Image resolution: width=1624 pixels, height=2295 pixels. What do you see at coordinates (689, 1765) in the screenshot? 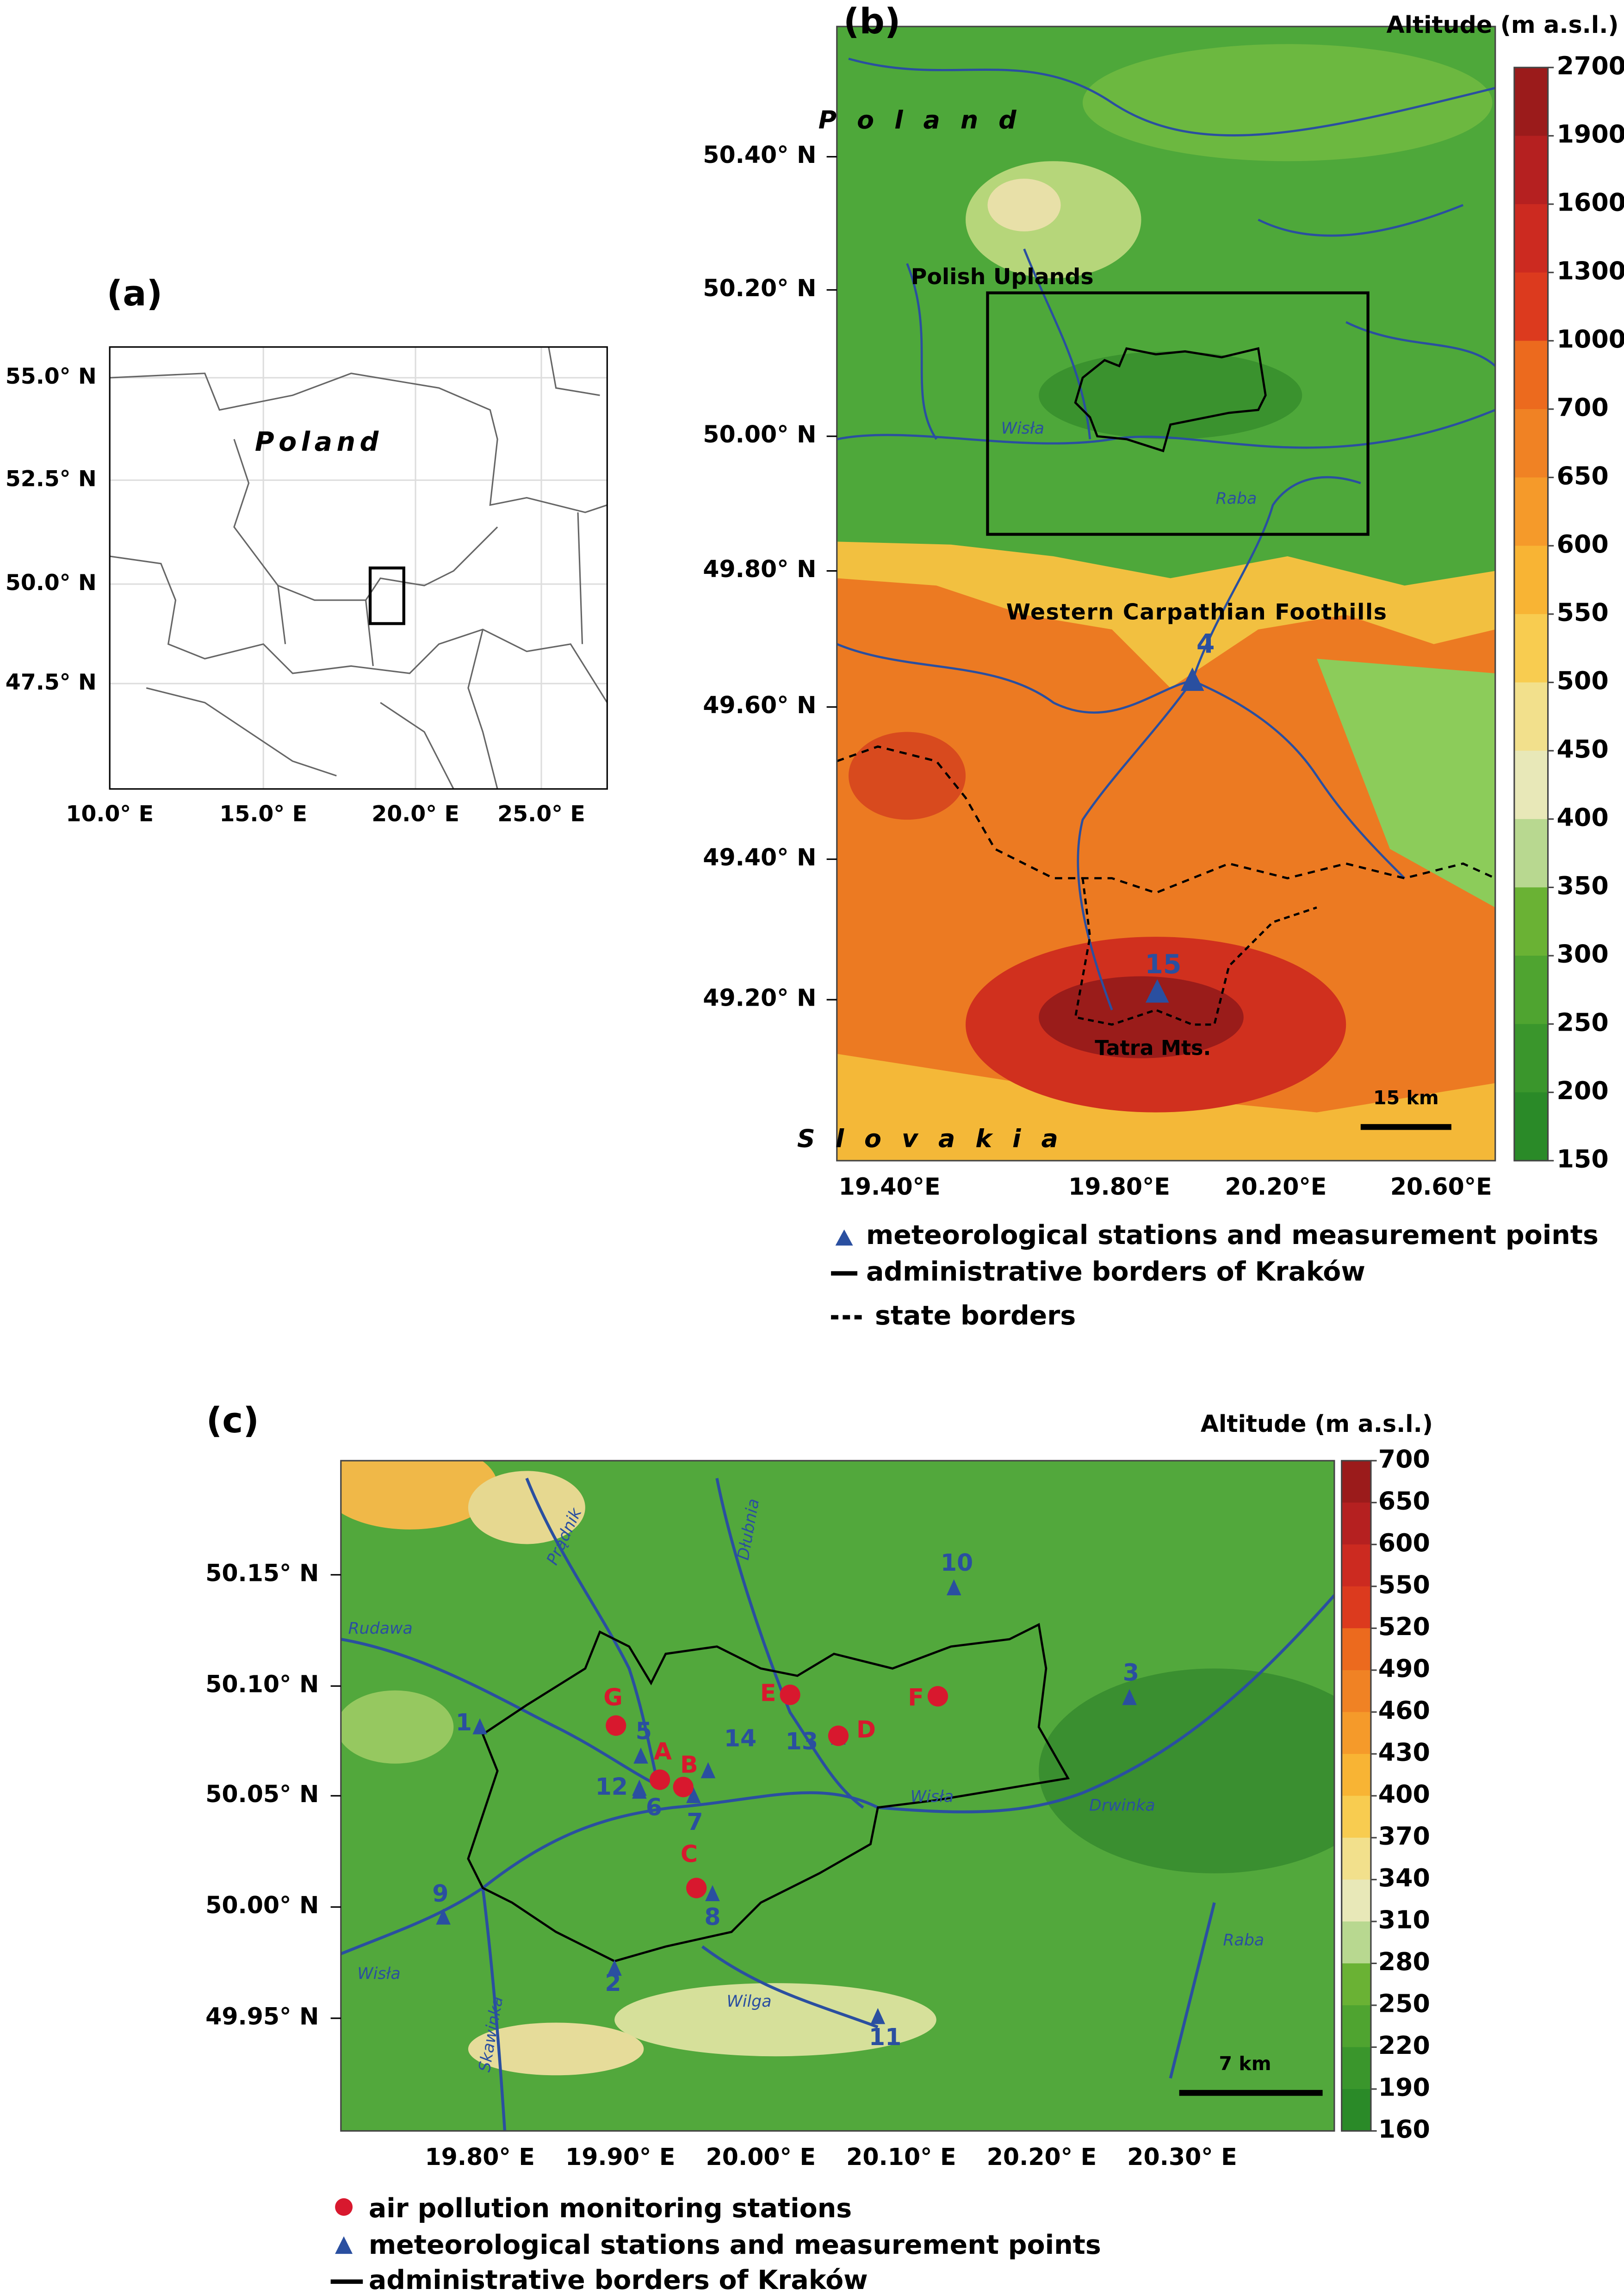
I see `station-label: B` at bounding box center [689, 1765].